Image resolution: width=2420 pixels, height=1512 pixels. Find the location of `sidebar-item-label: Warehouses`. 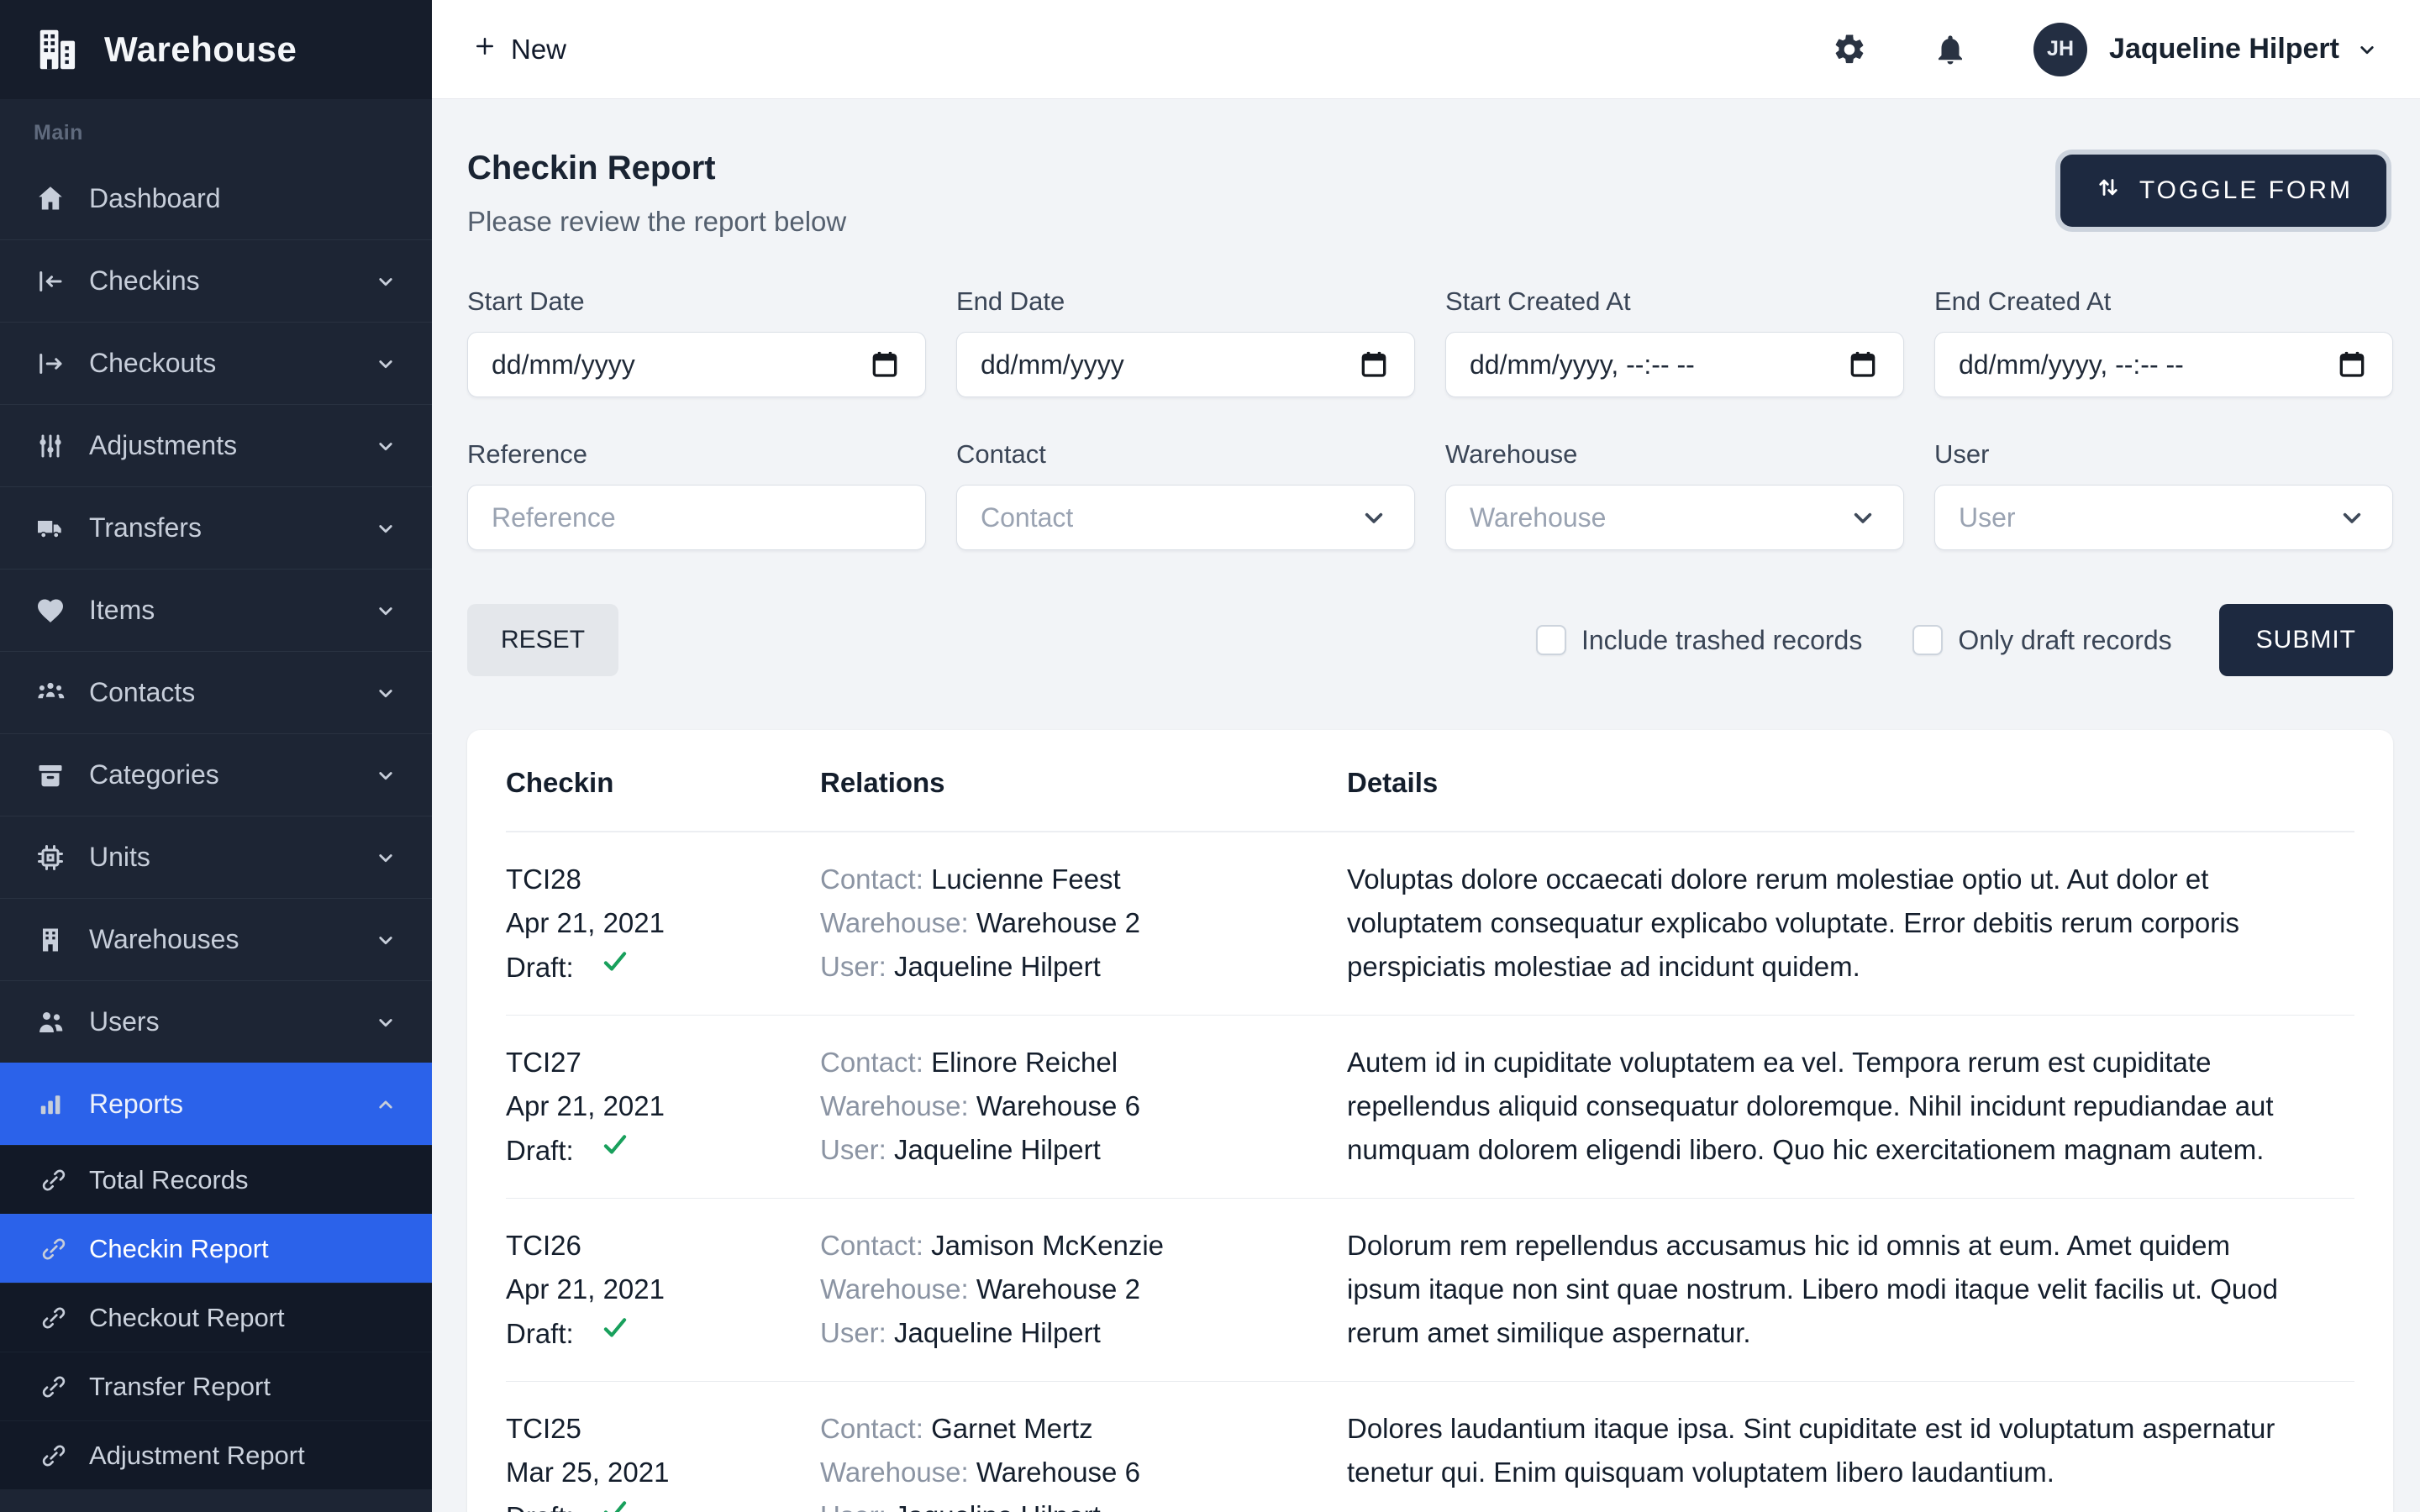

sidebar-item-label: Warehouses is located at coordinates (164, 939).